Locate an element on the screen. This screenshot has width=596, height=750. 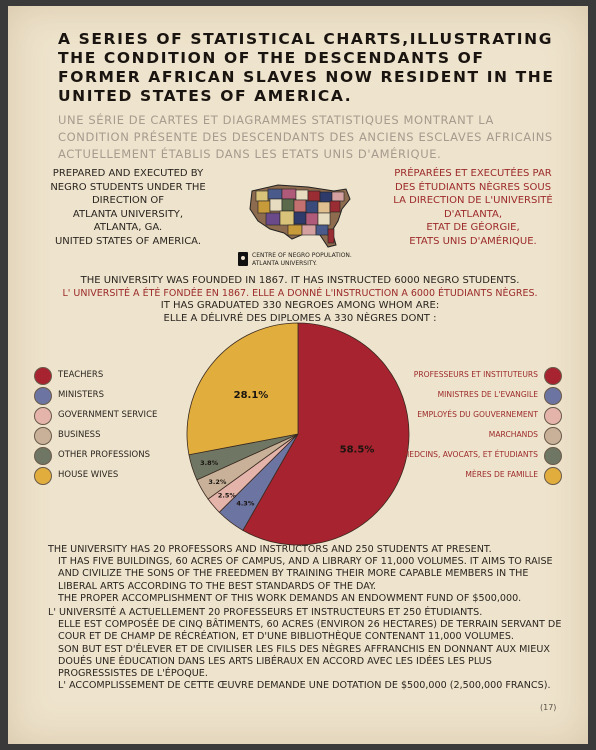
credit-english-line: DIRECTION OF is located at coordinates (128, 200).